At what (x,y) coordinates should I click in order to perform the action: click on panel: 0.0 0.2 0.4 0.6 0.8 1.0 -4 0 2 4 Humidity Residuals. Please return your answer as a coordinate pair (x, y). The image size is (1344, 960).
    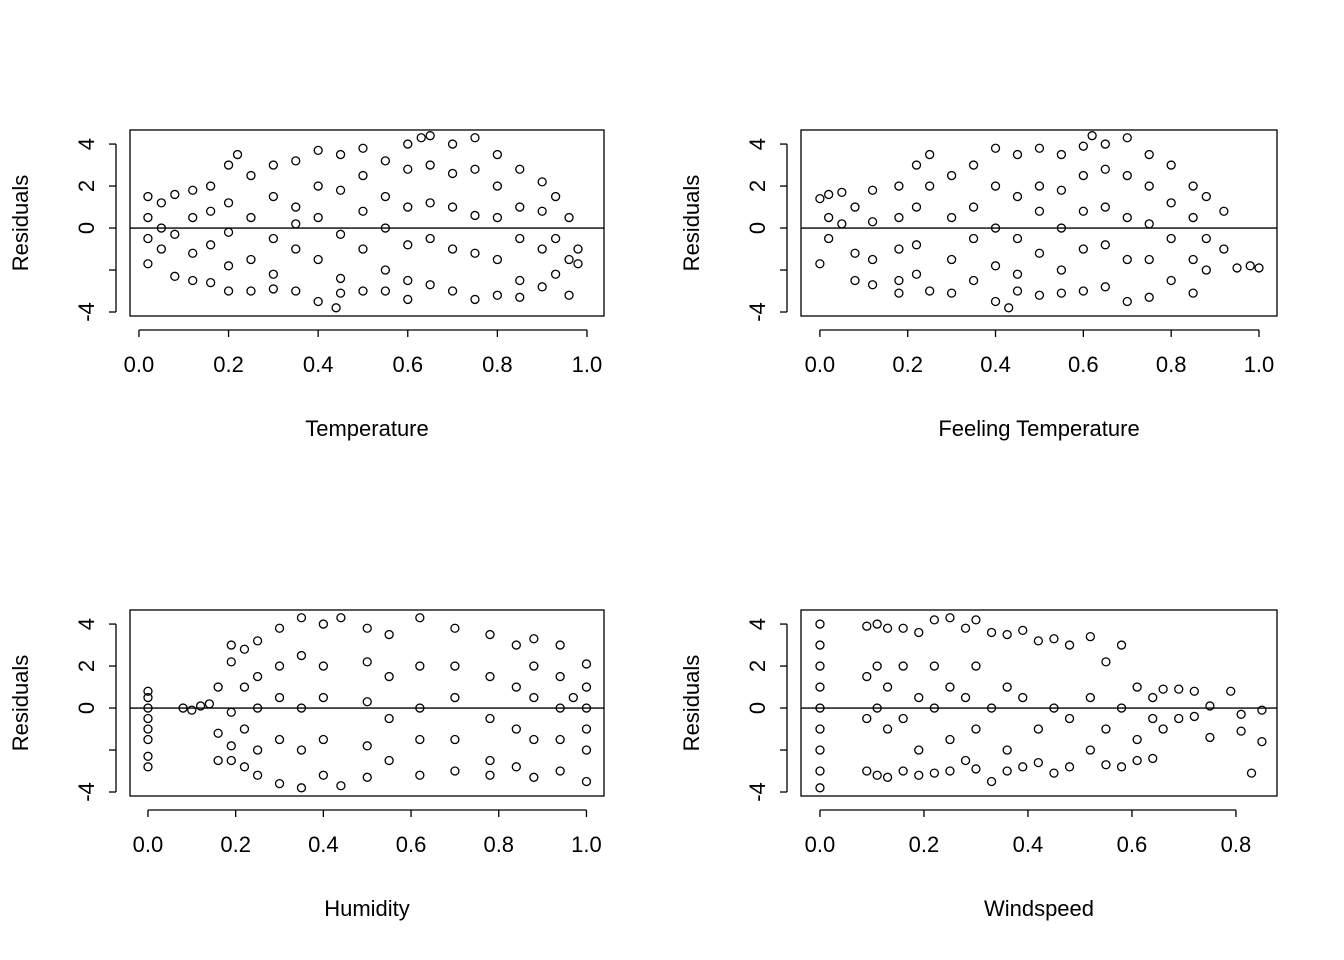
    Looking at the image, I should click on (306, 765).